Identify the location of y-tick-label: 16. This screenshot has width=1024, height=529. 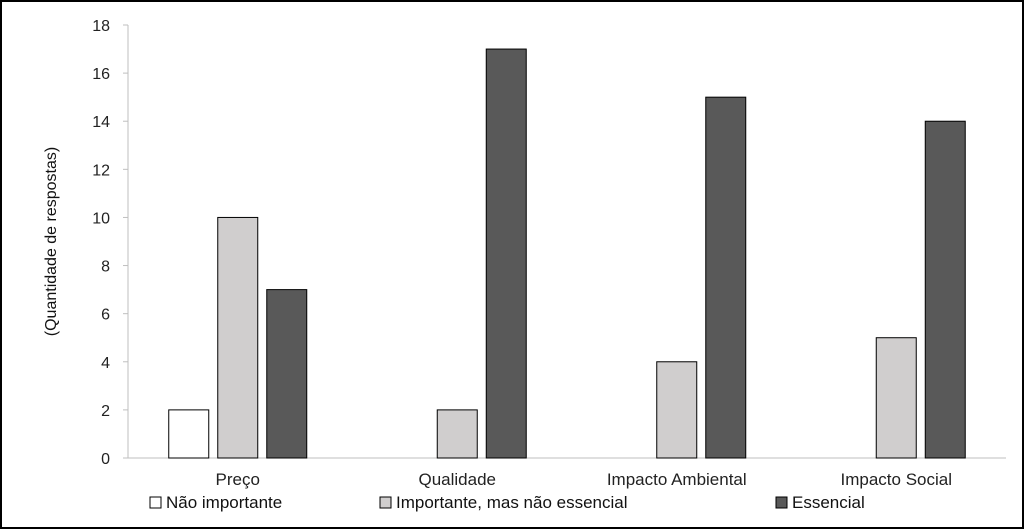
(101, 74).